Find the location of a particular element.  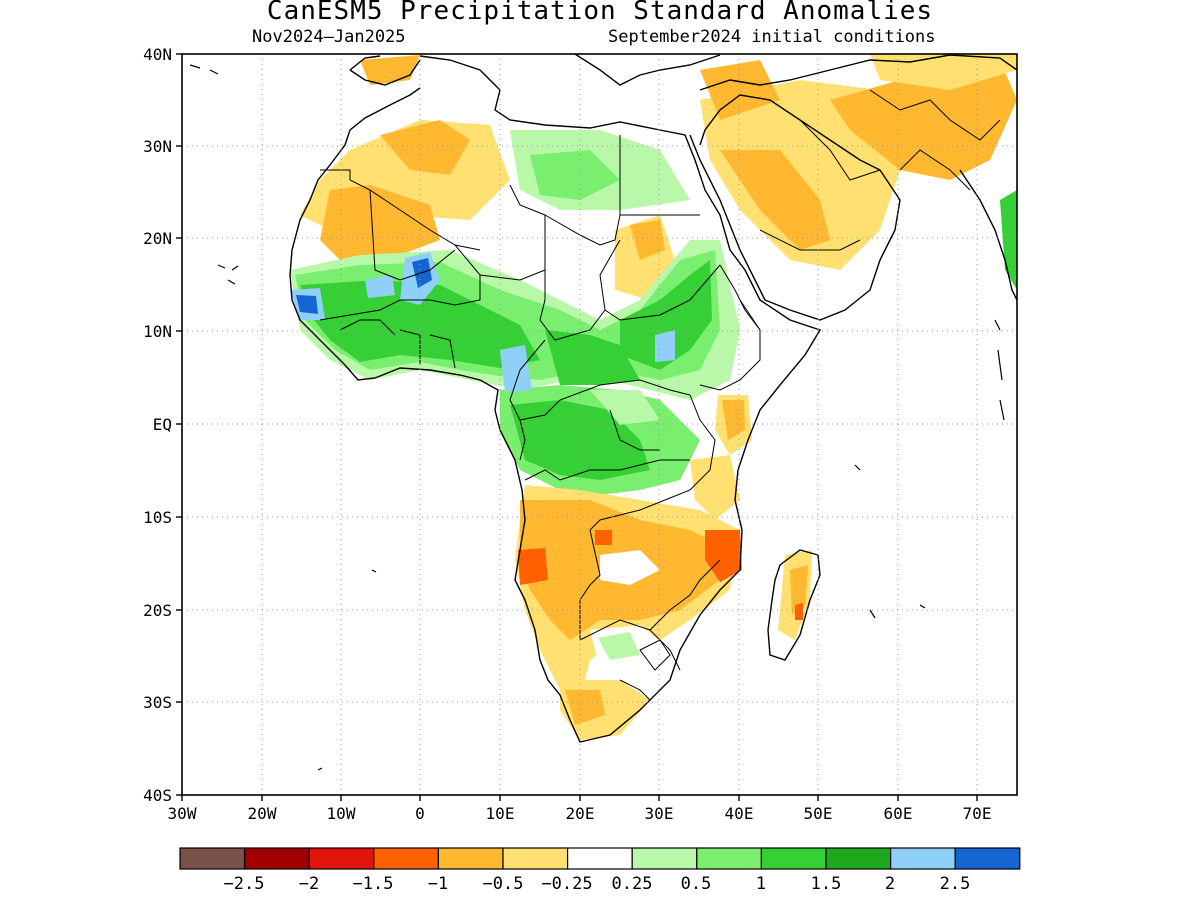

lat-label: 20S is located at coordinates (157, 610).